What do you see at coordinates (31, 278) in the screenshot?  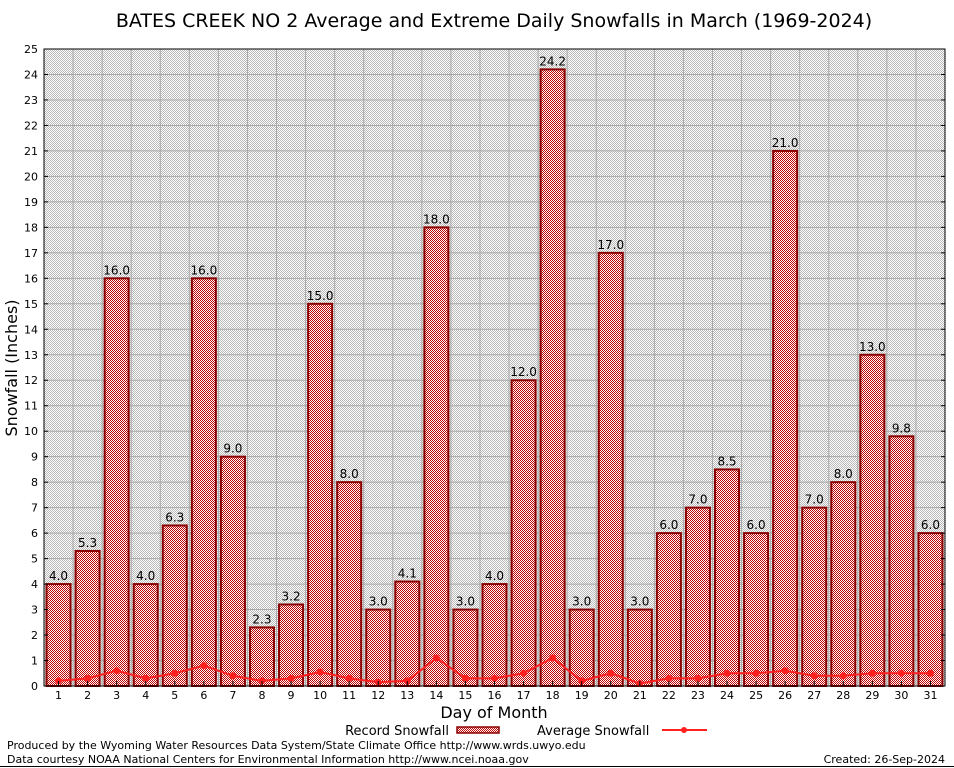 I see `y-tick-label: 16` at bounding box center [31, 278].